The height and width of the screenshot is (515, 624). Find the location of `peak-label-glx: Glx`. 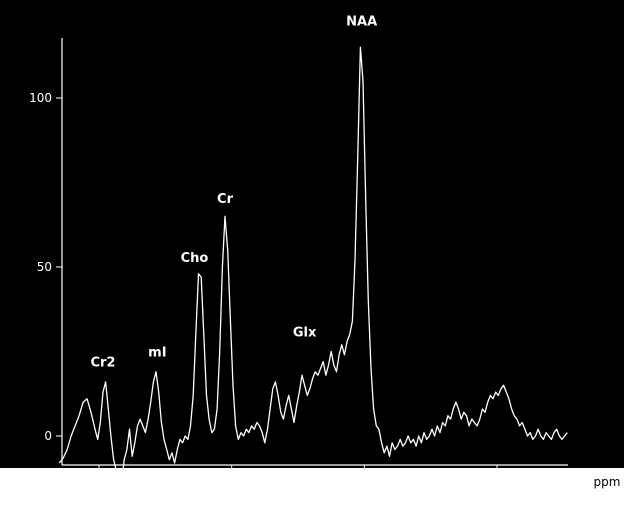

peak-label-glx: Glx is located at coordinates (305, 332).